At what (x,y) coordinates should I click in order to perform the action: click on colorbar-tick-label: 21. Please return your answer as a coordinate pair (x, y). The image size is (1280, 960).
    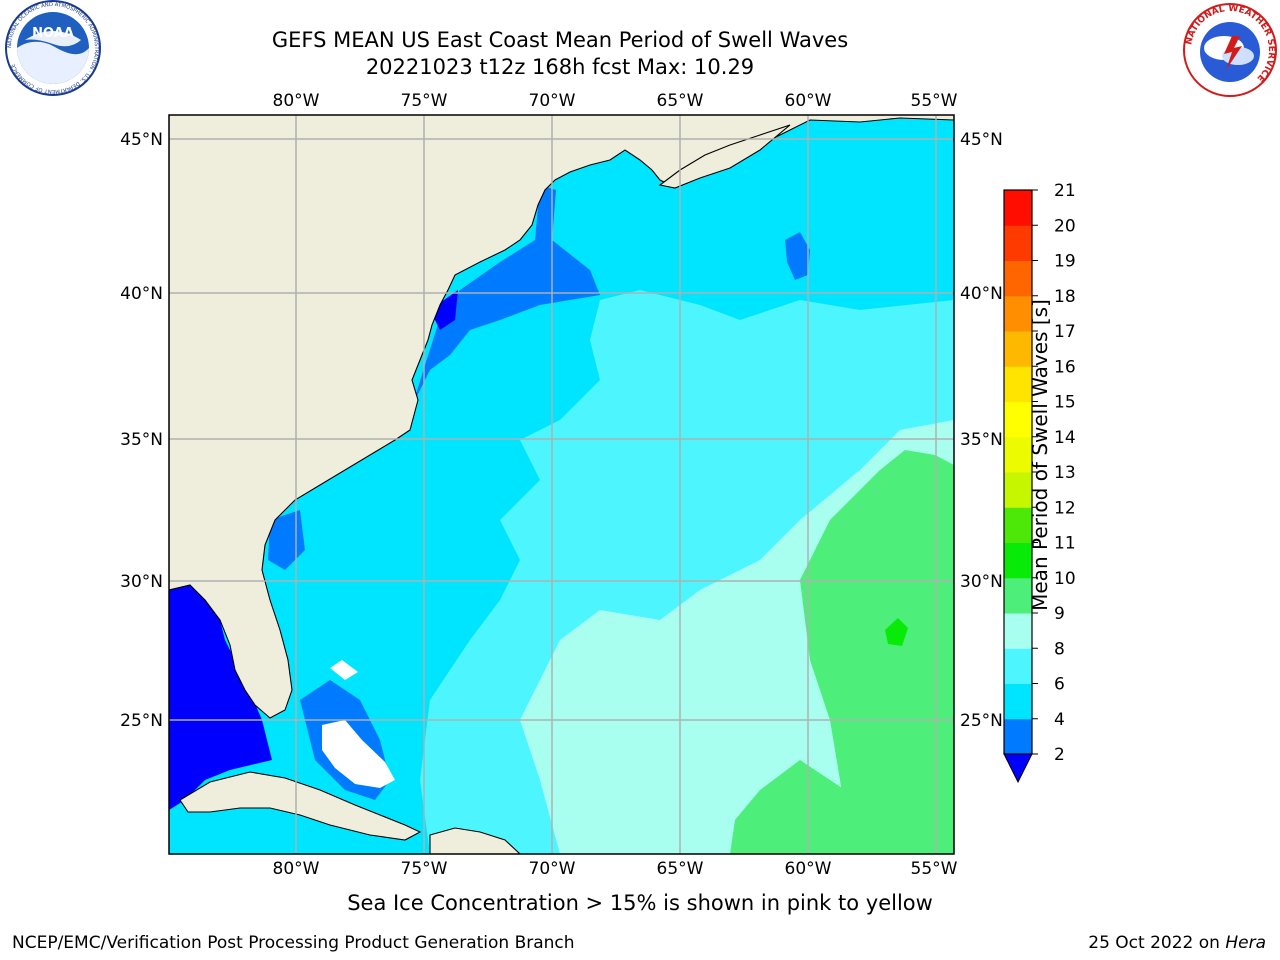
    Looking at the image, I should click on (1065, 191).